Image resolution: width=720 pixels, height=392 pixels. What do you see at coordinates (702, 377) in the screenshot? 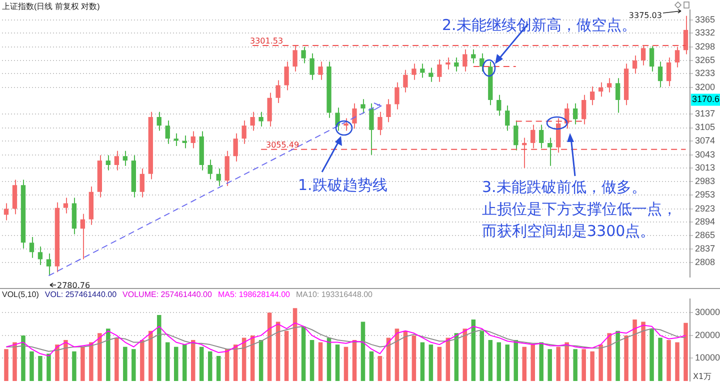
I see `y-axis-title: X1万` at bounding box center [702, 377].